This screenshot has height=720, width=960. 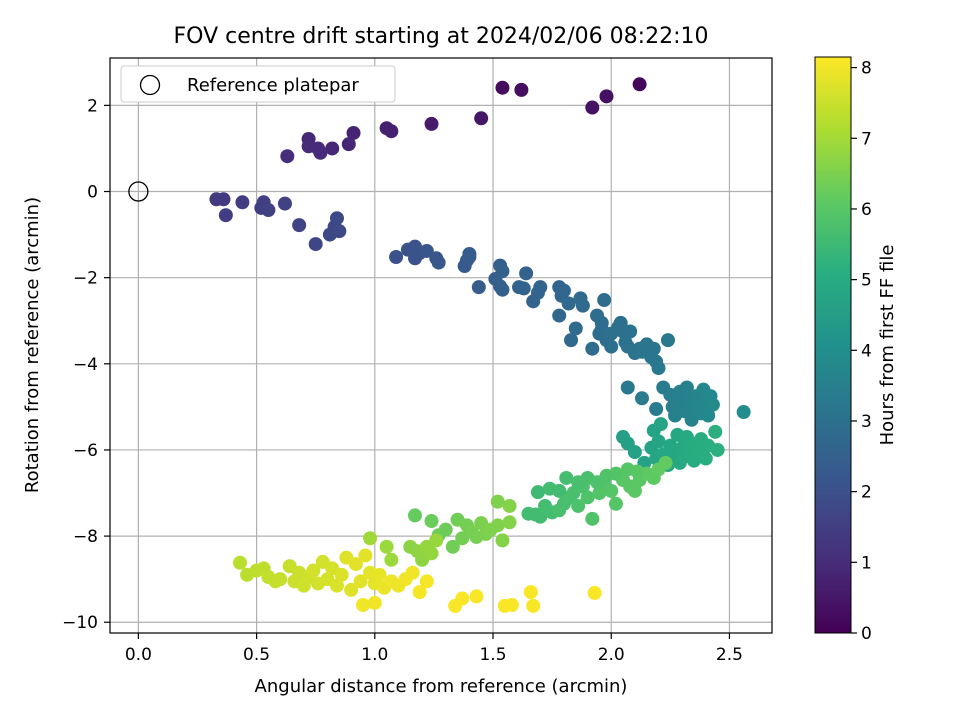 What do you see at coordinates (866, 351) in the screenshot?
I see `colorbar-tick-label: 4` at bounding box center [866, 351].